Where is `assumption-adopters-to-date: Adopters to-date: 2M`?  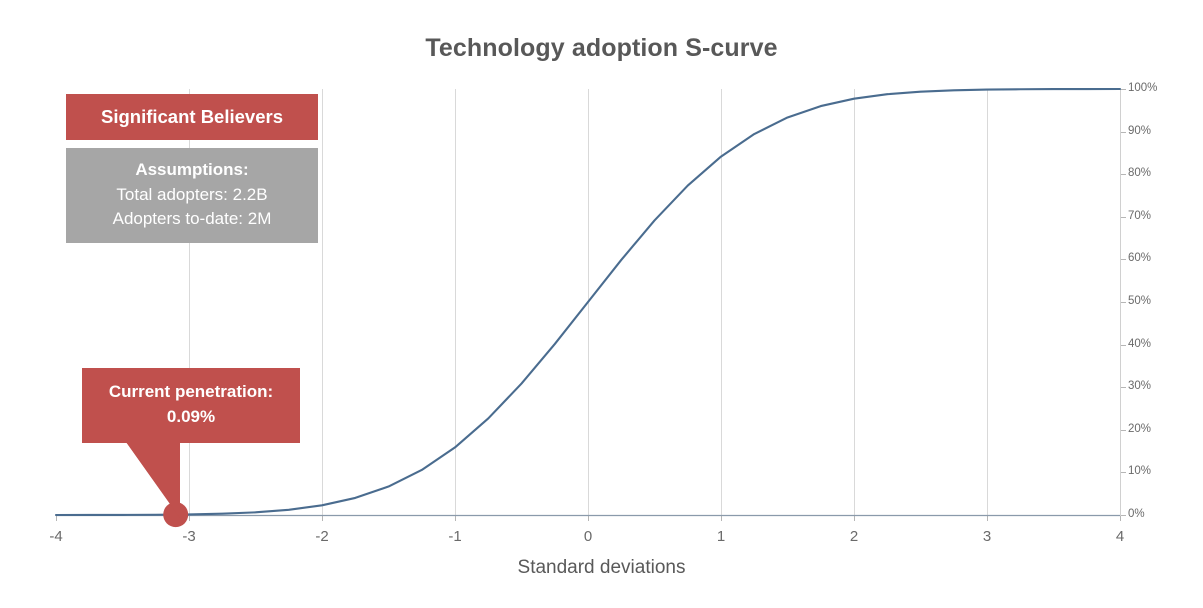
assumption-adopters-to-date: Adopters to-date: 2M is located at coordinates (192, 218).